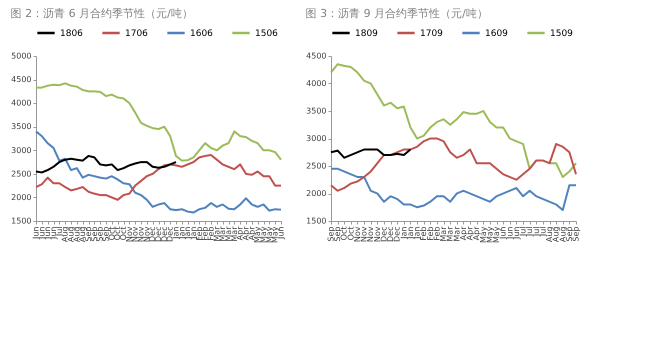 This screenshot has height=337, width=661. I want to click on legend-label: 1706, so click(136, 34).